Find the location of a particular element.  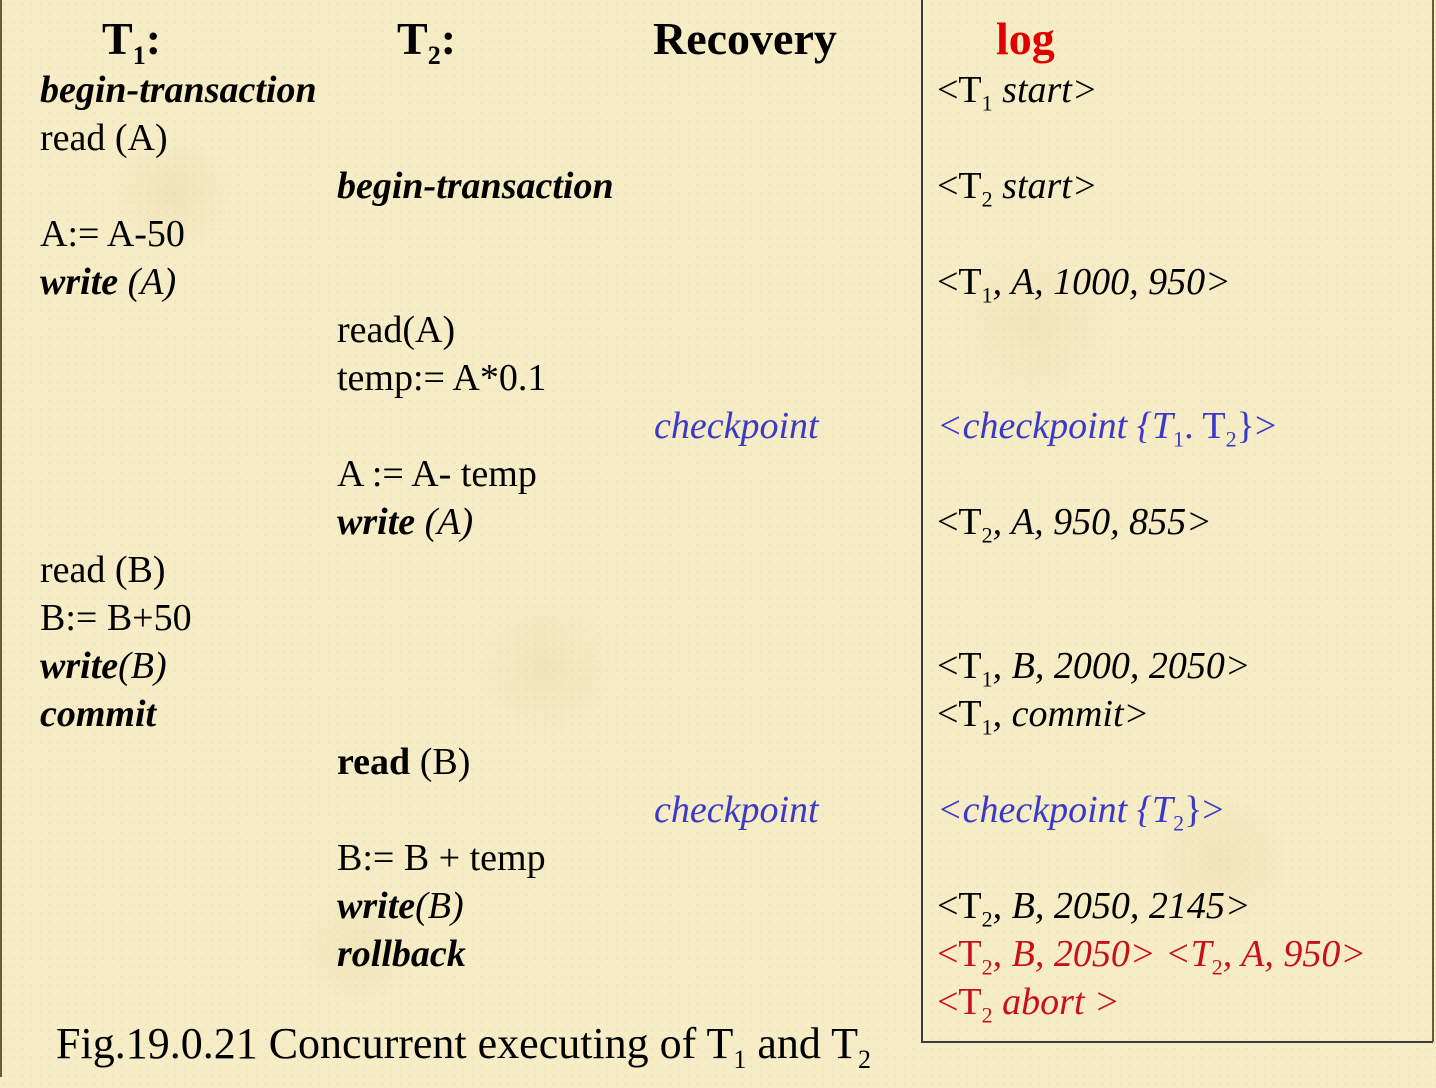

header-t2: T2: is located at coordinates (427, 42).